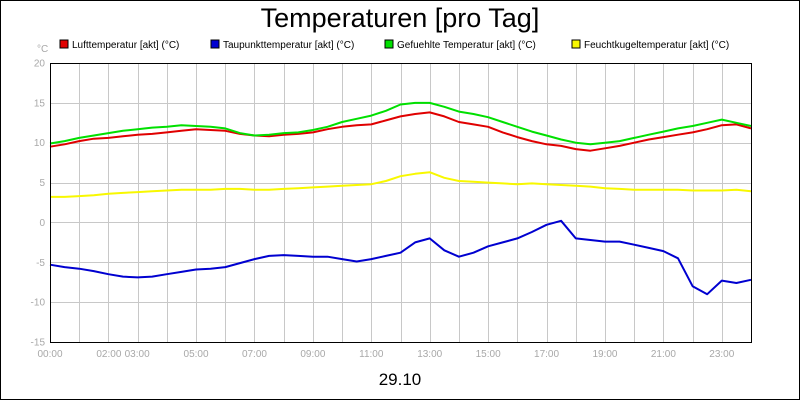 Image resolution: width=800 pixels, height=400 pixels. Describe the element at coordinates (49, 354) in the screenshot. I see `x-tick-label: 00:00` at that location.